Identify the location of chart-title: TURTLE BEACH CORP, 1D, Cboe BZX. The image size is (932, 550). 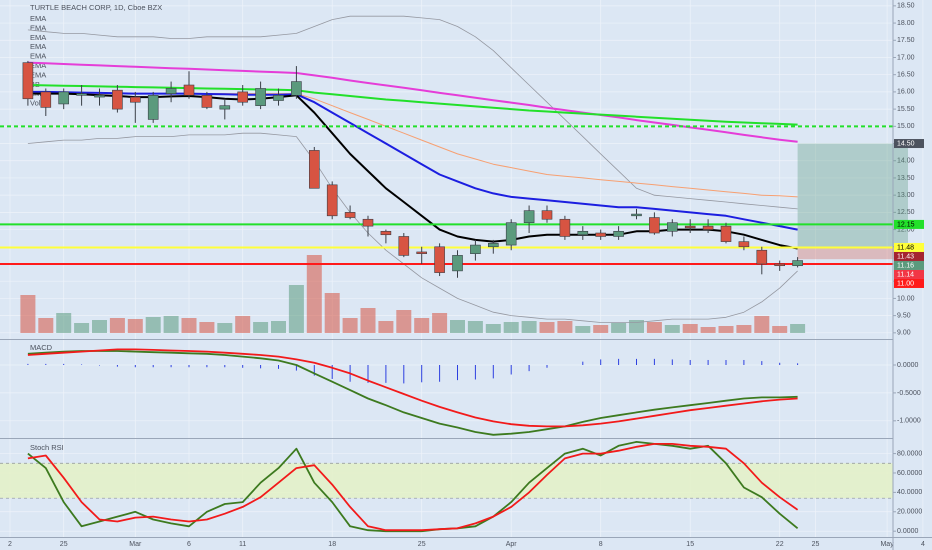
(96, 7).